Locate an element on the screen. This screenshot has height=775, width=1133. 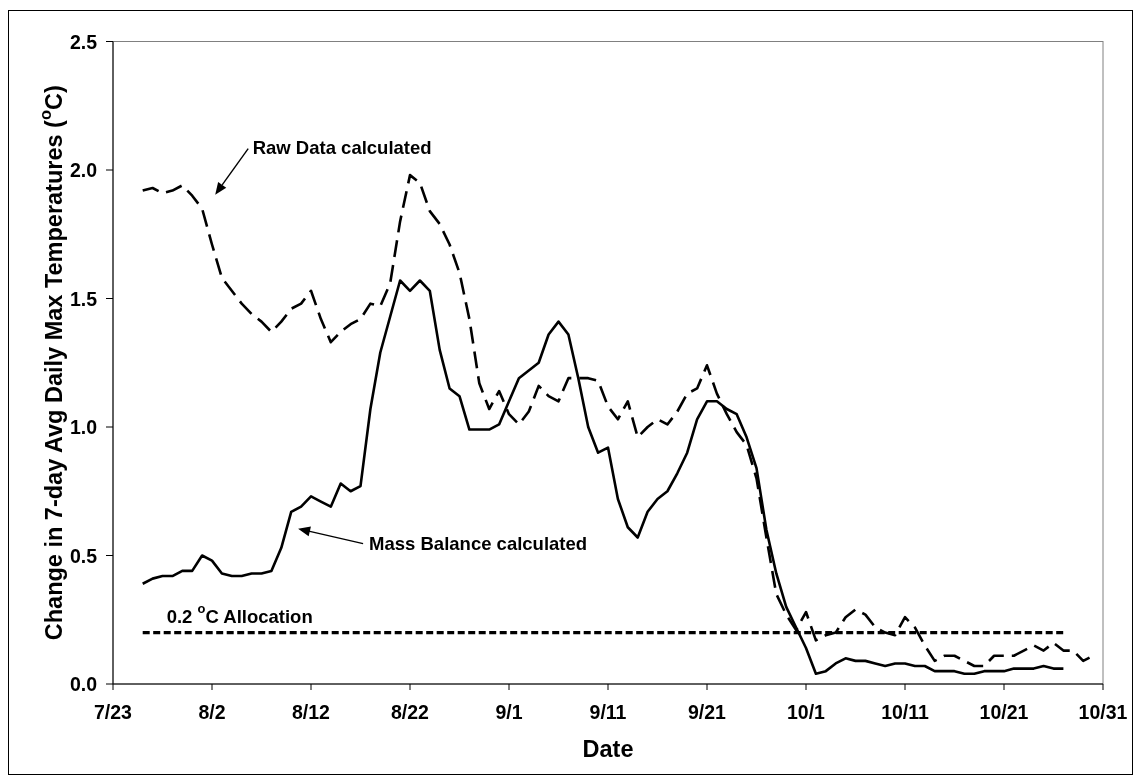
x-tick-label: 10/1 is located at coordinates (806, 712).